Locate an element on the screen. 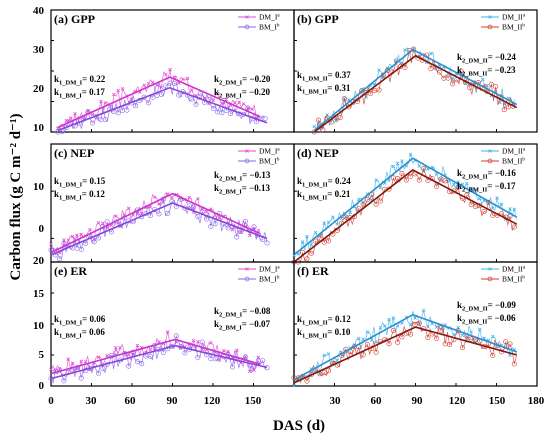 The image size is (550, 438). slope-label: k1_BM_II= 0.10 is located at coordinates (324, 333).